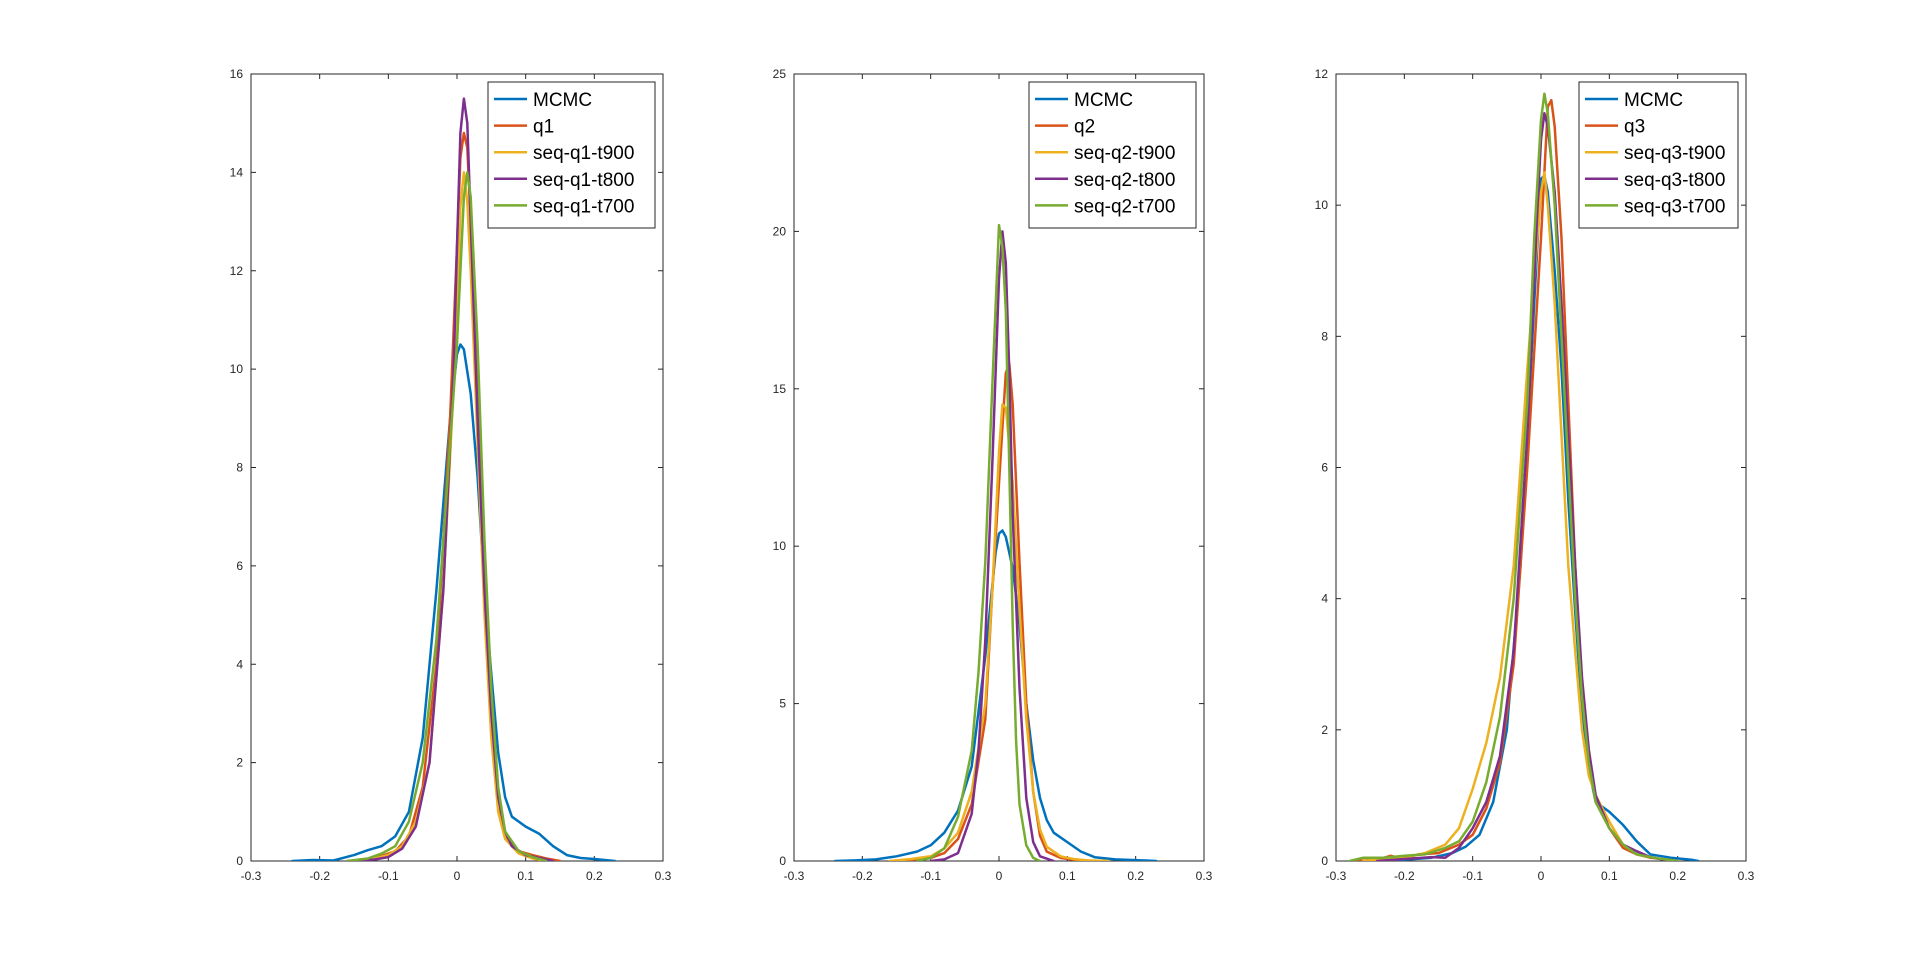  Describe the element at coordinates (782, 704) in the screenshot. I see `y-tick-label: 5` at that location.